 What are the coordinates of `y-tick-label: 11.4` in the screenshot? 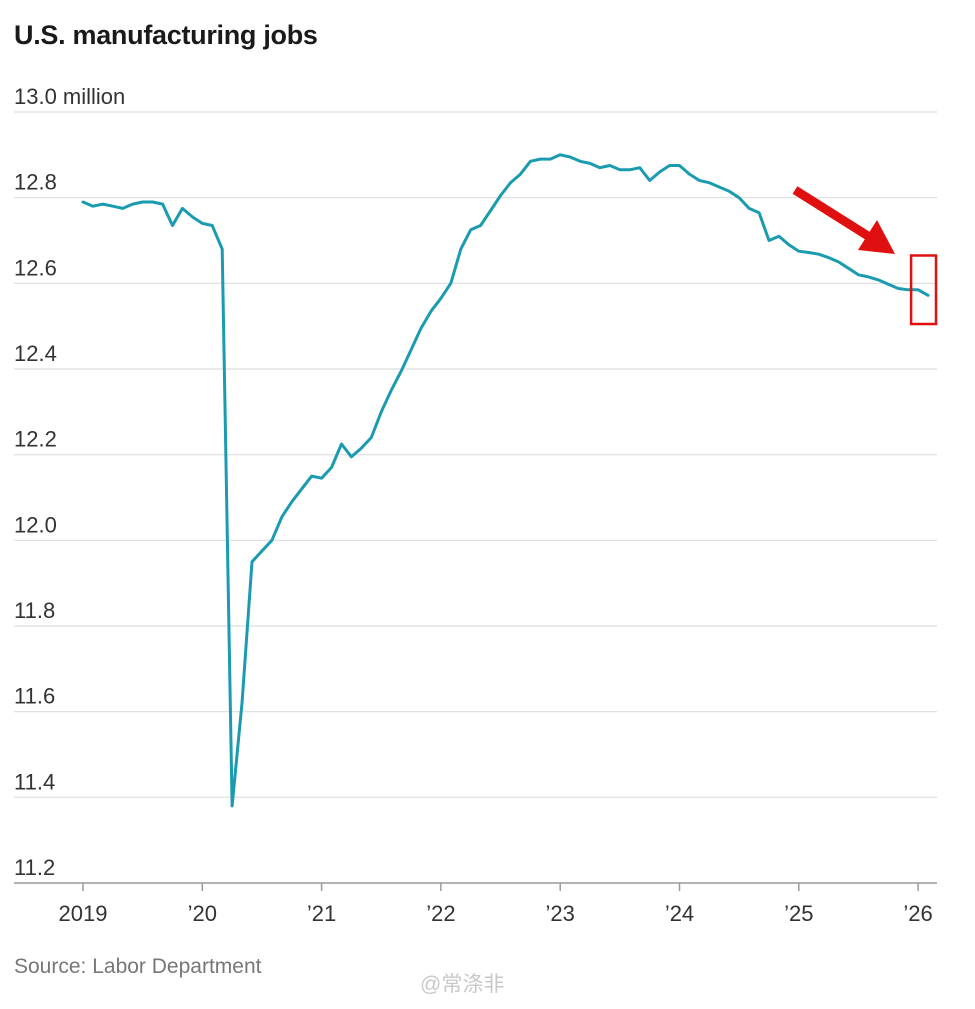 It's located at (34, 781).